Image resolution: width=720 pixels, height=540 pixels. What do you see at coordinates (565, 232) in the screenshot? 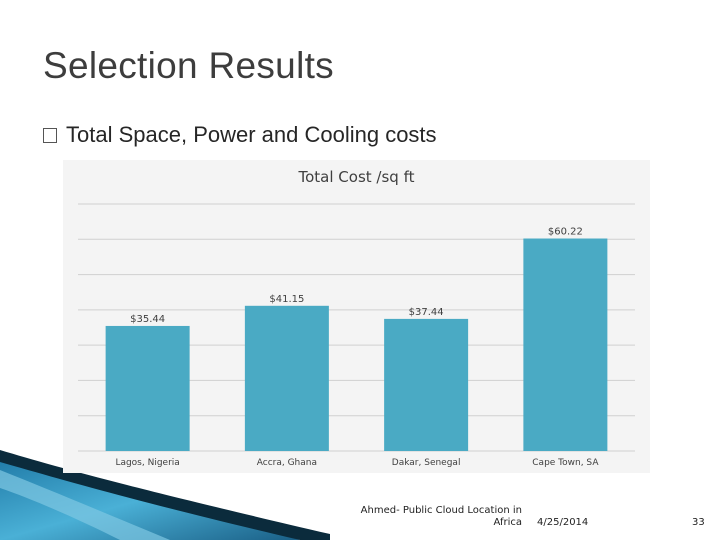
I see `data-label: $60.22` at bounding box center [565, 232].